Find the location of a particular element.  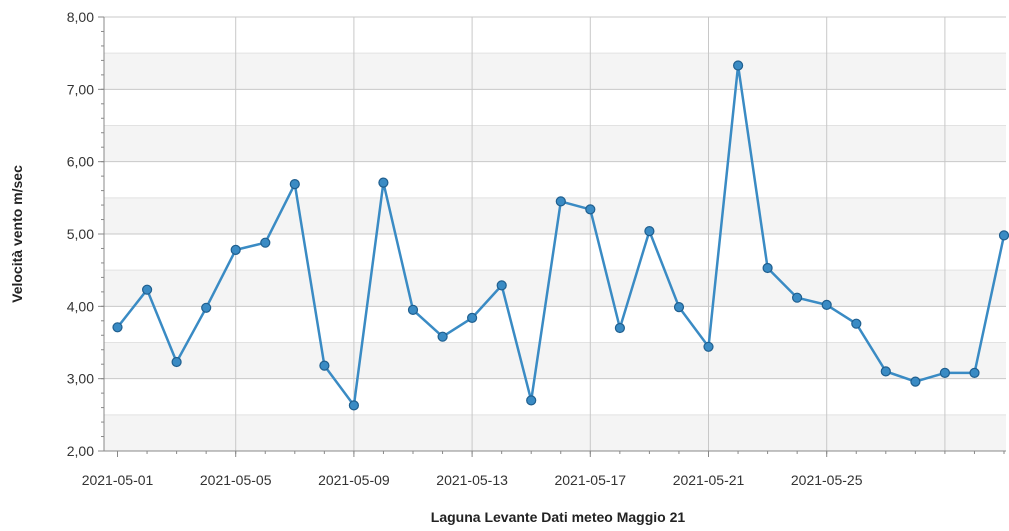

x-tick-label: 2021-05-25 is located at coordinates (827, 480).